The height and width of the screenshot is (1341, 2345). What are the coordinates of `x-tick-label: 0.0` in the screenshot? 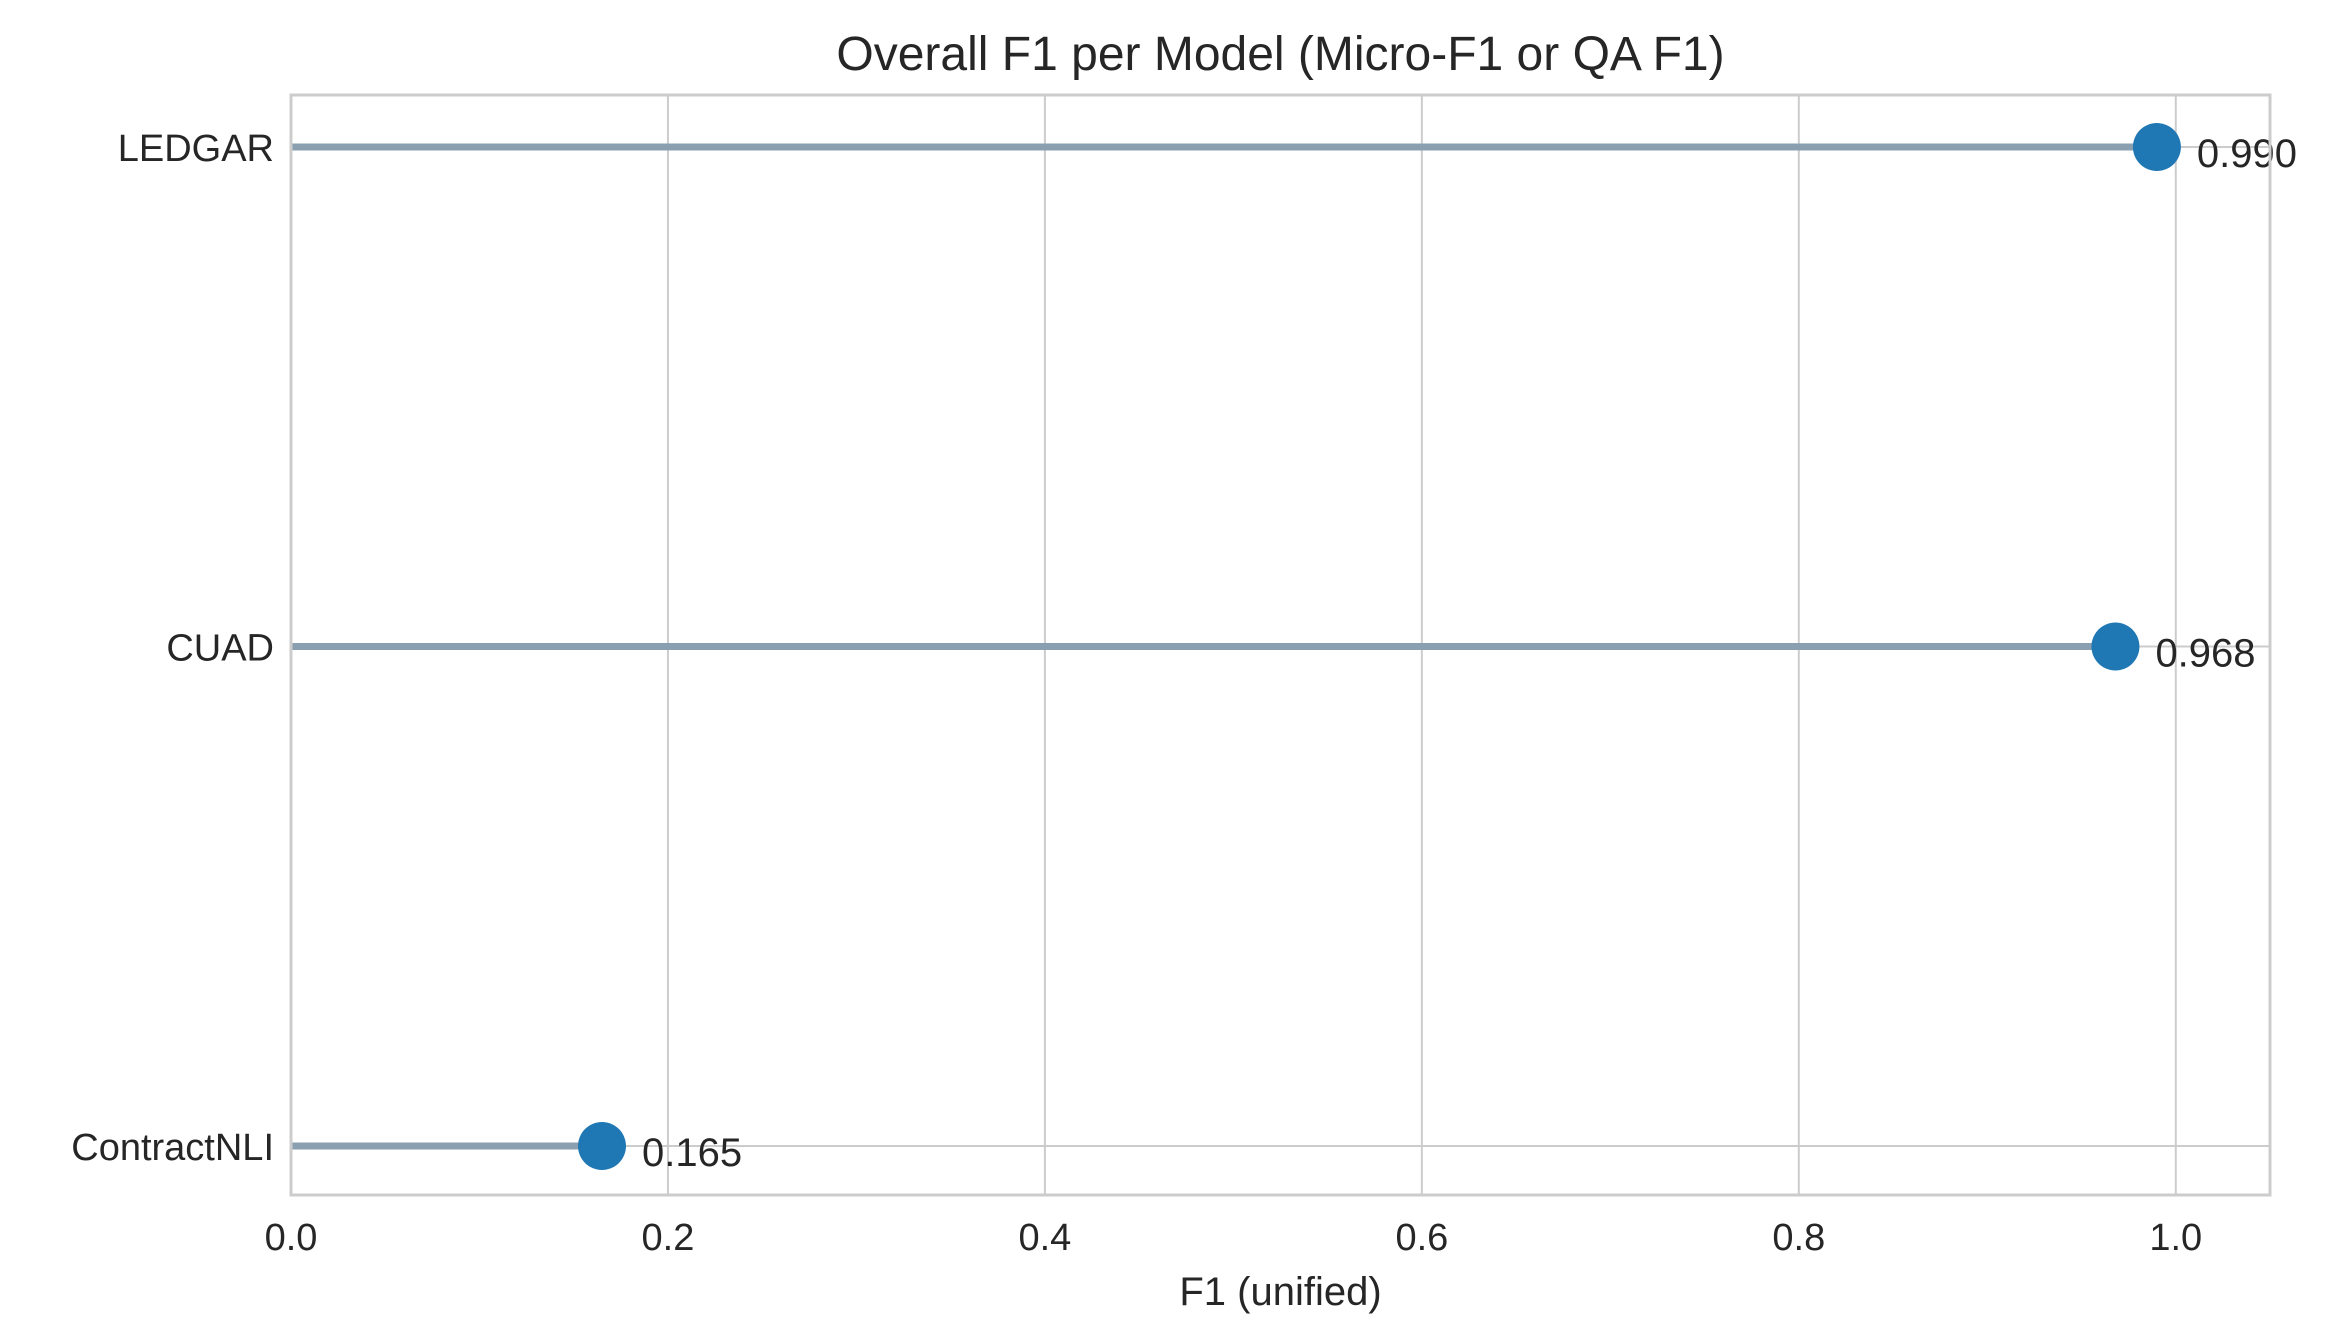 It's located at (291, 1238).